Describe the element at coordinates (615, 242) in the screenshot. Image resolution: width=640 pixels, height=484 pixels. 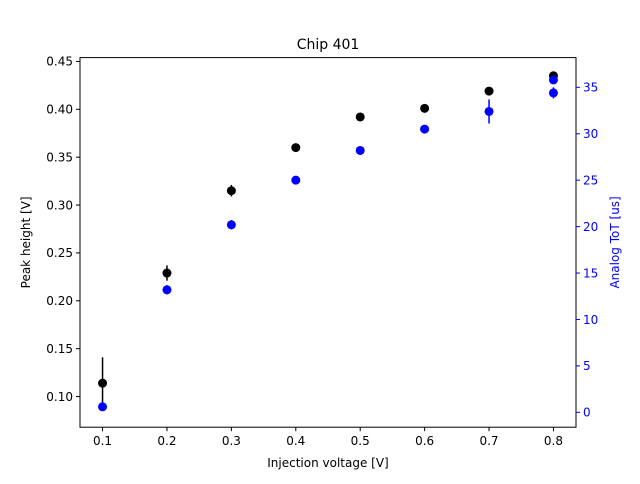
I see `y2-axis-label: Analog ToT [us]` at that location.